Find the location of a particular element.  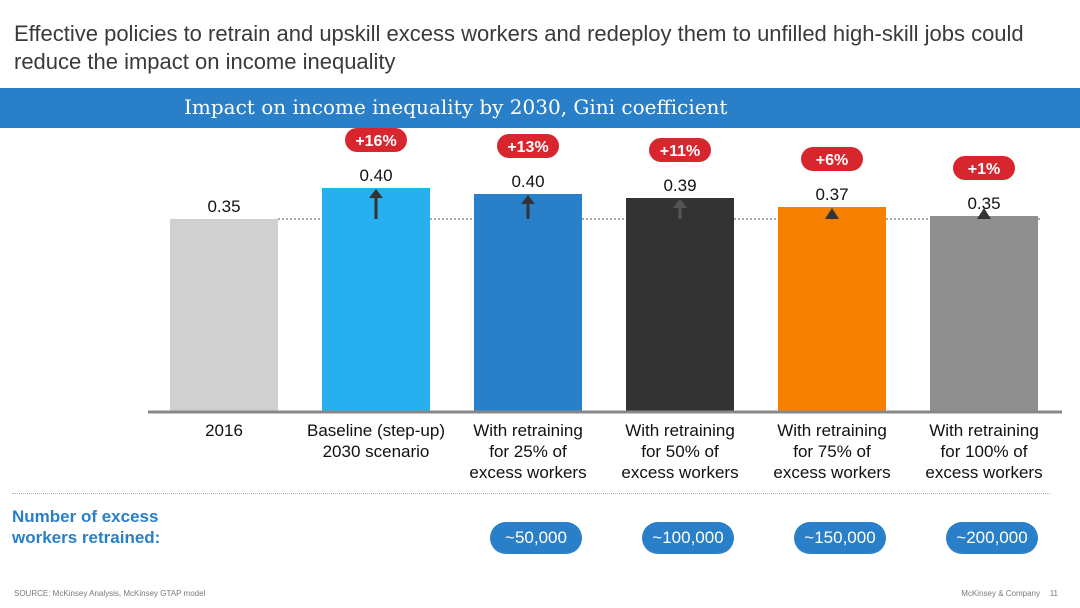

company-name: McKinsey & Company is located at coordinates (1000, 593).